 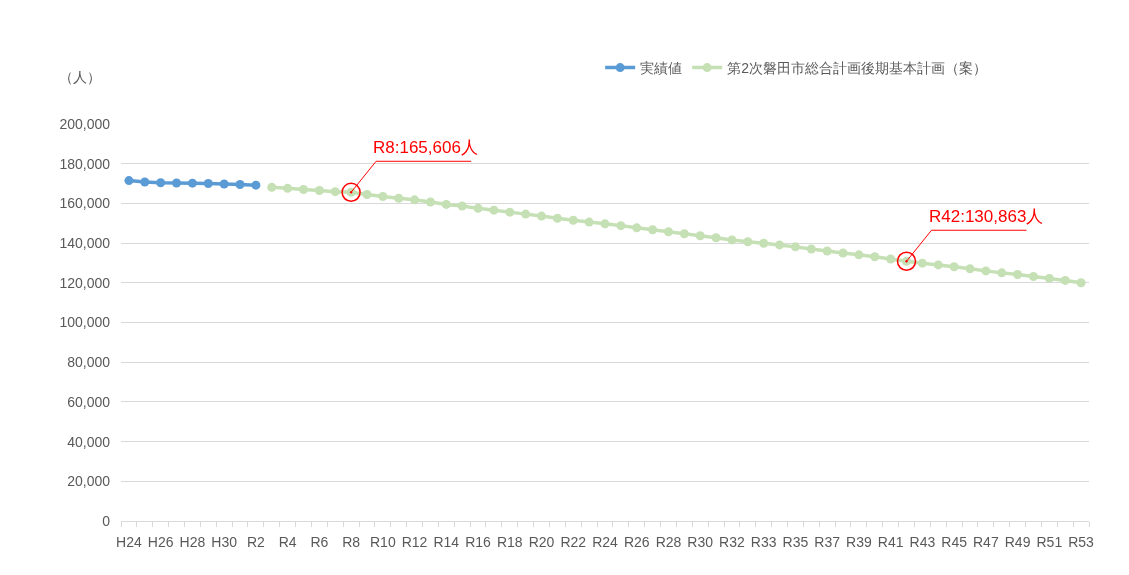 I want to click on y-tick-label: 180,000, so click(x=85, y=163).